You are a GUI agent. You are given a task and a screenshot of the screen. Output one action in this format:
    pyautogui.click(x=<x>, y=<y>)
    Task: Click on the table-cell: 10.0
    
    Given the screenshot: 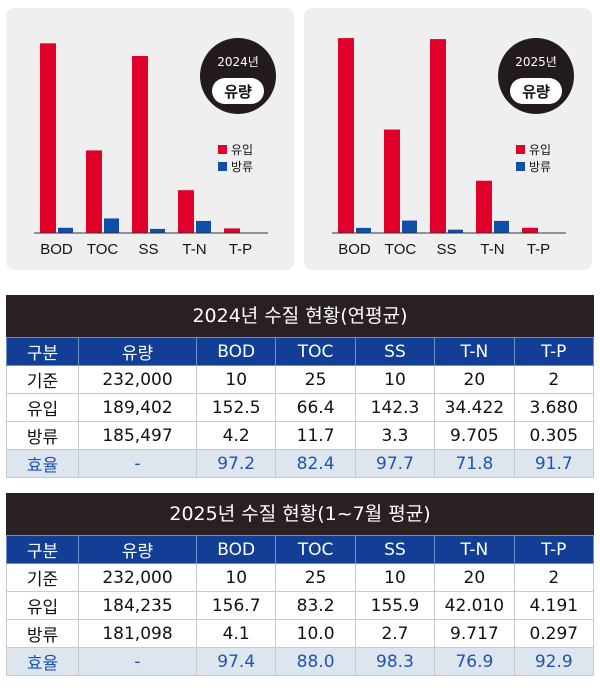 What is the action you would take?
    pyautogui.click(x=315, y=633)
    